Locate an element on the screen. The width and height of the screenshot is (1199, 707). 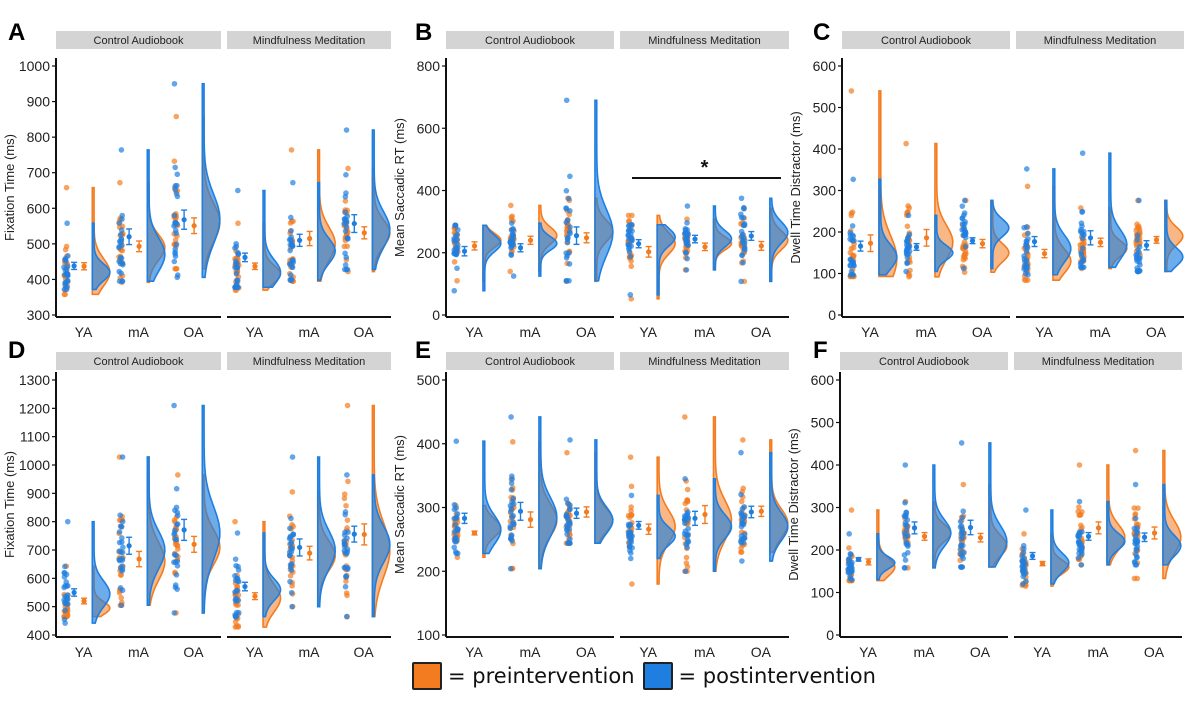
facet-strip-label: Mindfulness Meditation is located at coordinates (704, 362).